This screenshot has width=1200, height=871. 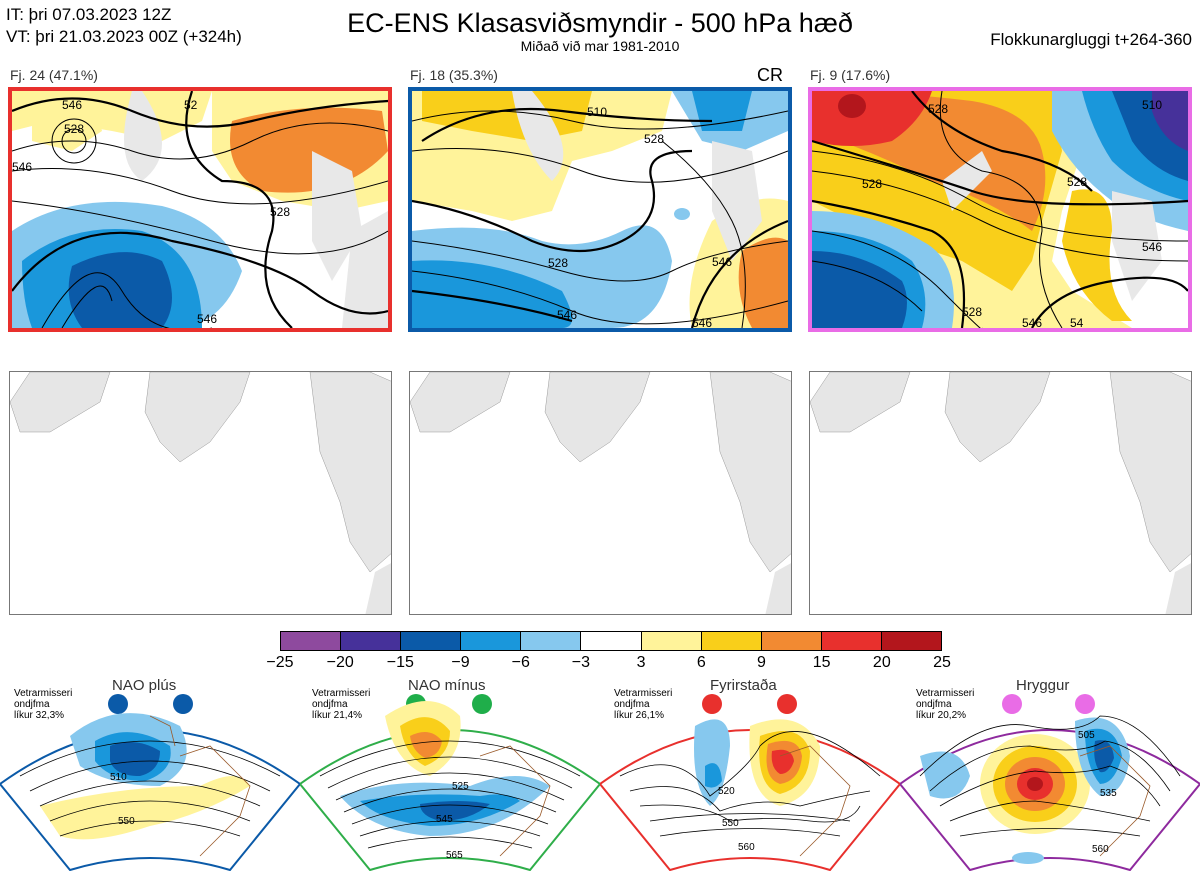 What do you see at coordinates (942, 662) in the screenshot?
I see `colorbar-tick-label: 25` at bounding box center [942, 662].